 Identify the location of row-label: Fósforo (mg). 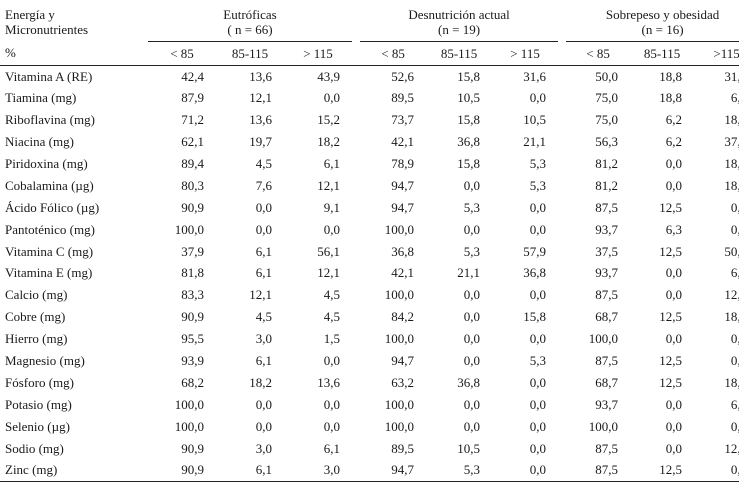
(39, 382).